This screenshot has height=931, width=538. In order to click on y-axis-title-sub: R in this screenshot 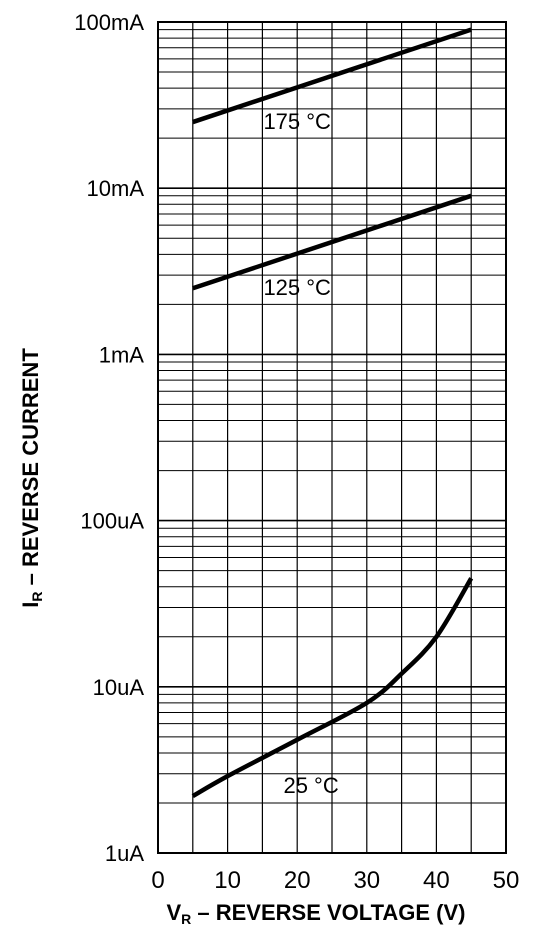, I will do `click(37, 597)`.